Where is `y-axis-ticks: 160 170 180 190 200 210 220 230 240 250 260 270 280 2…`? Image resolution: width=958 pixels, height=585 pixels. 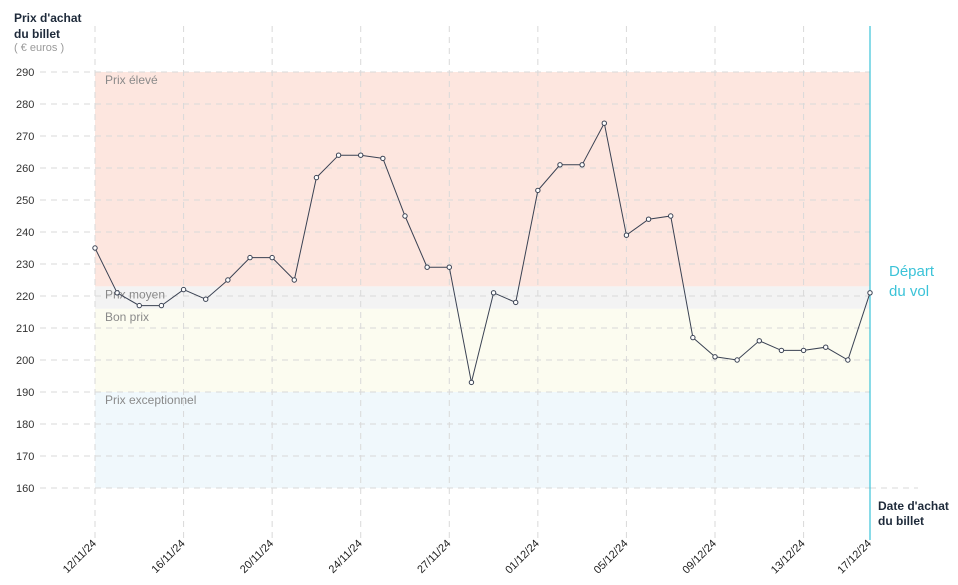 y-axis-ticks: 160 170 180 190 200 210 220 230 240 250 260 270 280 2… is located at coordinates (25, 281).